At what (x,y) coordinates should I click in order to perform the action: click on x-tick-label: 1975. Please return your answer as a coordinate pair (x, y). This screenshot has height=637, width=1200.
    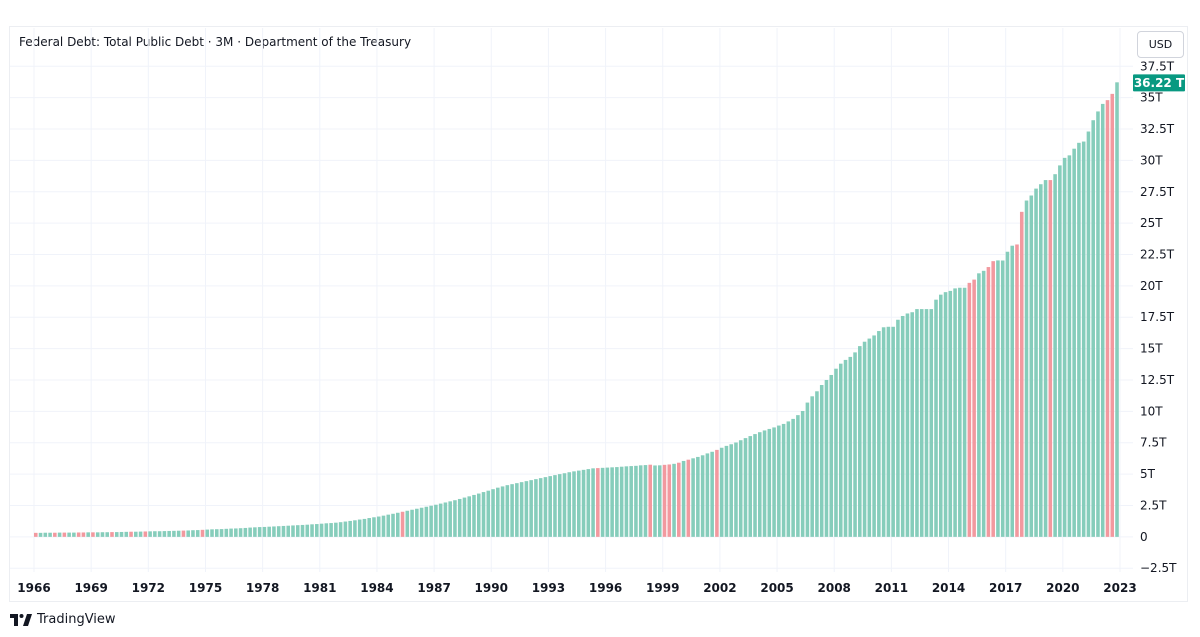
    Looking at the image, I should click on (205, 588).